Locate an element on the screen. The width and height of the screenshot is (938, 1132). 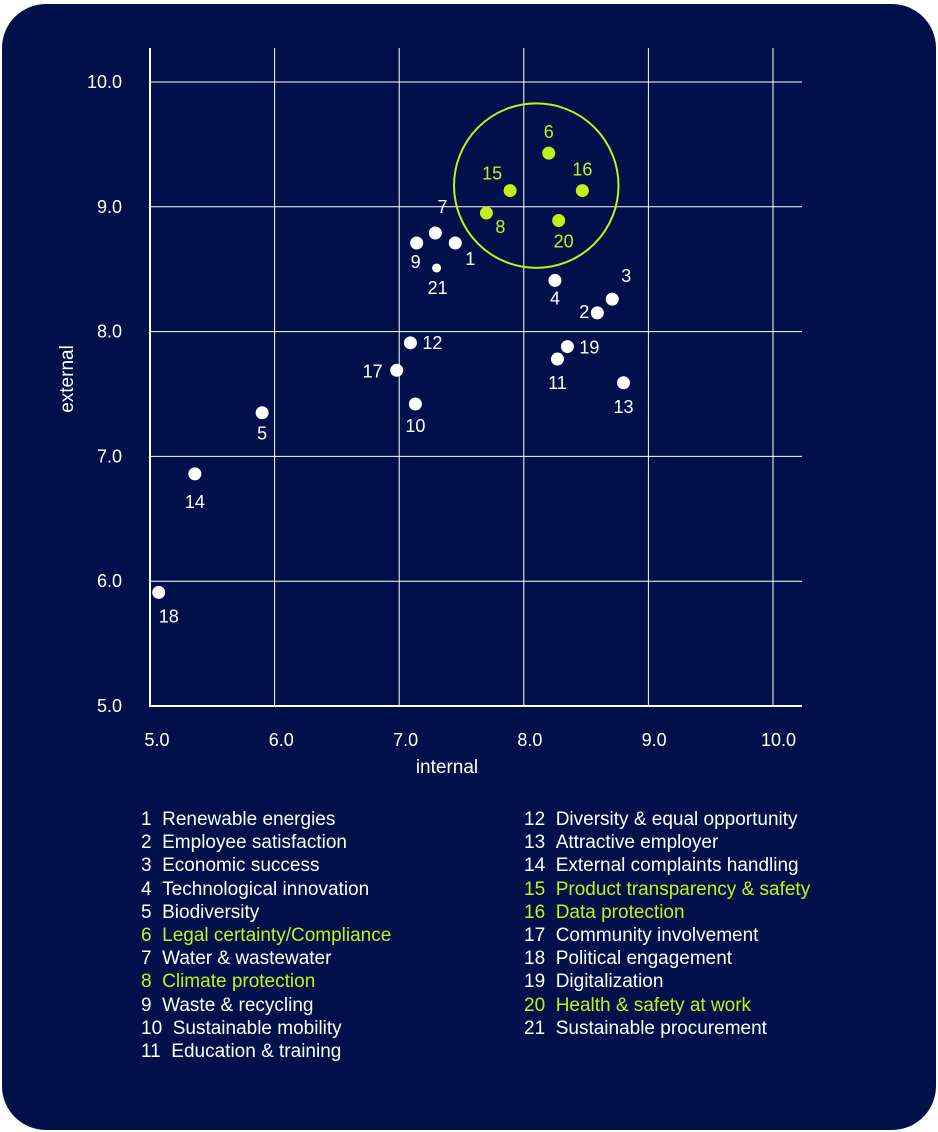
point-label-14: 14 is located at coordinates (195, 502).